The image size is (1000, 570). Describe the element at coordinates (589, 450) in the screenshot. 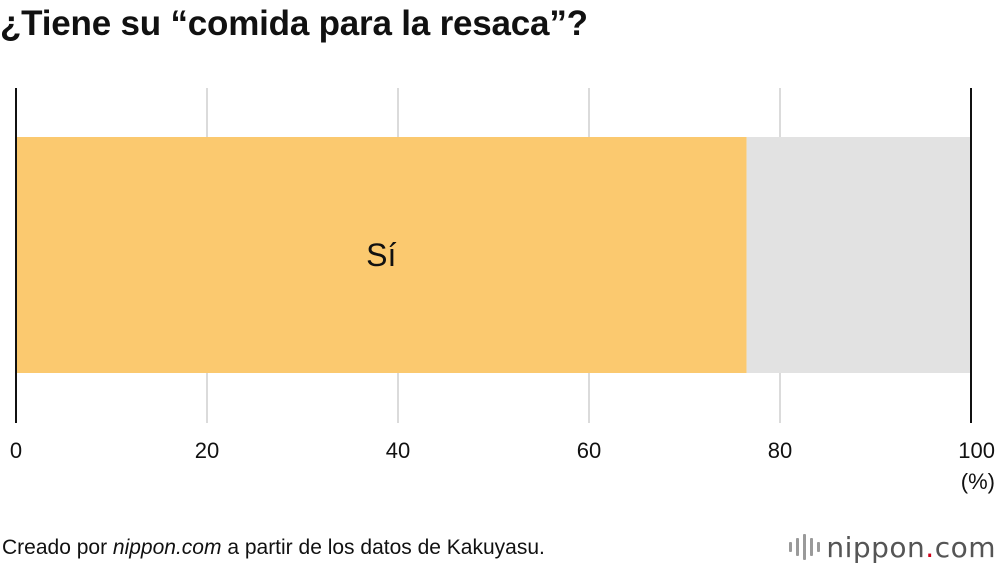

I see `tick-label-60: 60` at that location.